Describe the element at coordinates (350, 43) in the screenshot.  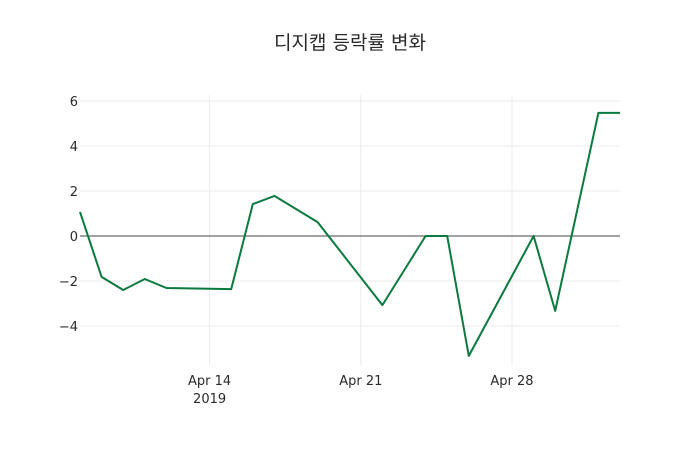
I see `chart-title: 디지캡 등락률 변화` at that location.